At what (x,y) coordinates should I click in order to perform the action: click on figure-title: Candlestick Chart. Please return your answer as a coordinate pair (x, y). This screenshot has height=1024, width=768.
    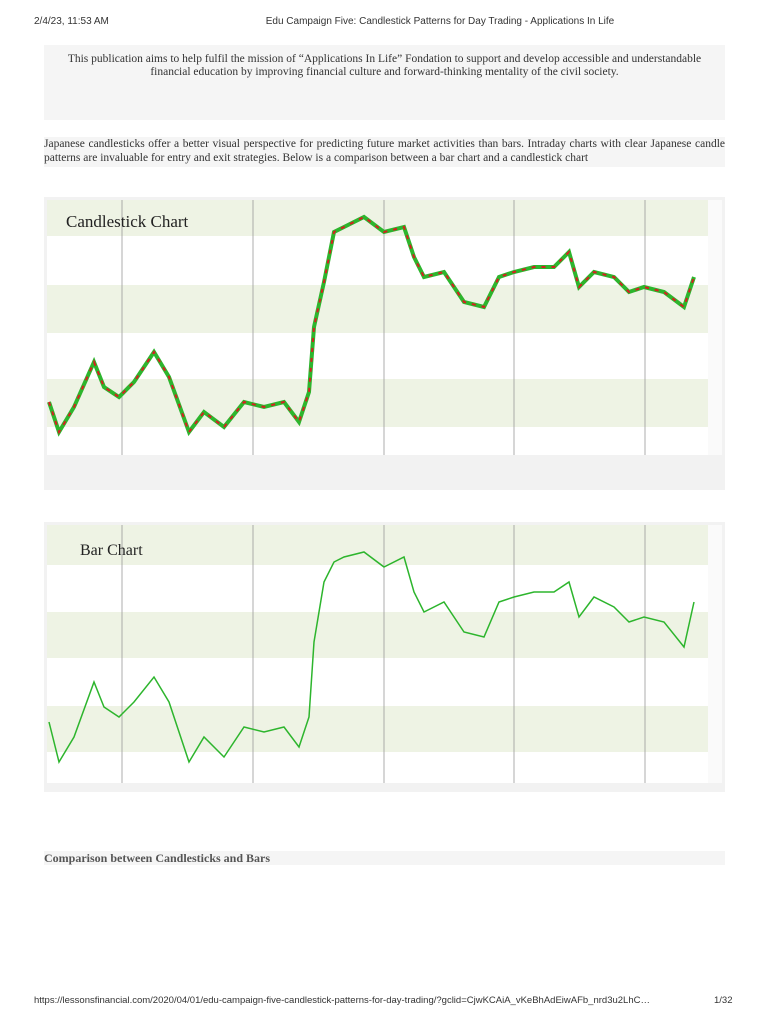
    Looking at the image, I should click on (127, 221).